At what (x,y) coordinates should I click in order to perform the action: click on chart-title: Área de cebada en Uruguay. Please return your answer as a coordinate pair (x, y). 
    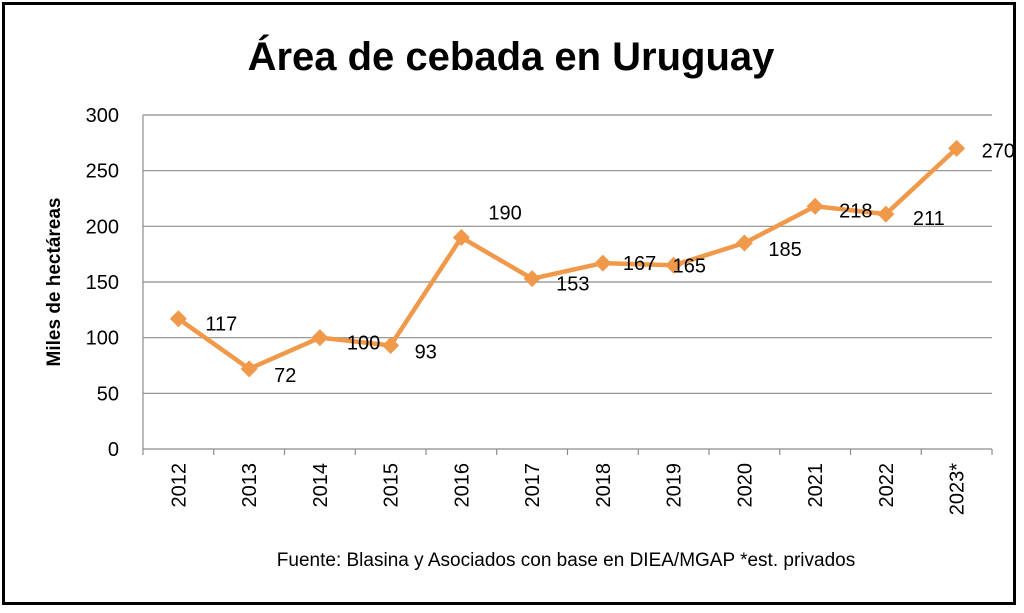
    Looking at the image, I should click on (512, 56).